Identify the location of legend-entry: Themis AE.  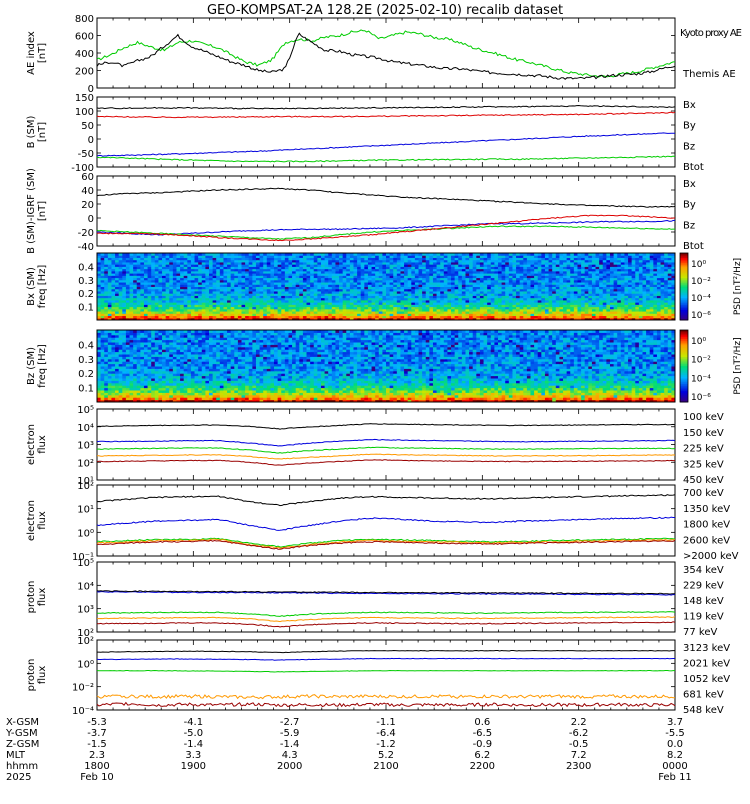
(709, 74).